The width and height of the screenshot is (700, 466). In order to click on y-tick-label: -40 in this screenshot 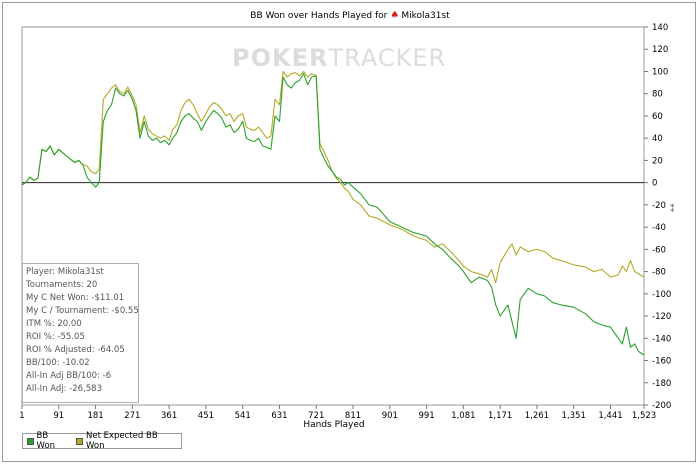, I will do `click(659, 228)`.